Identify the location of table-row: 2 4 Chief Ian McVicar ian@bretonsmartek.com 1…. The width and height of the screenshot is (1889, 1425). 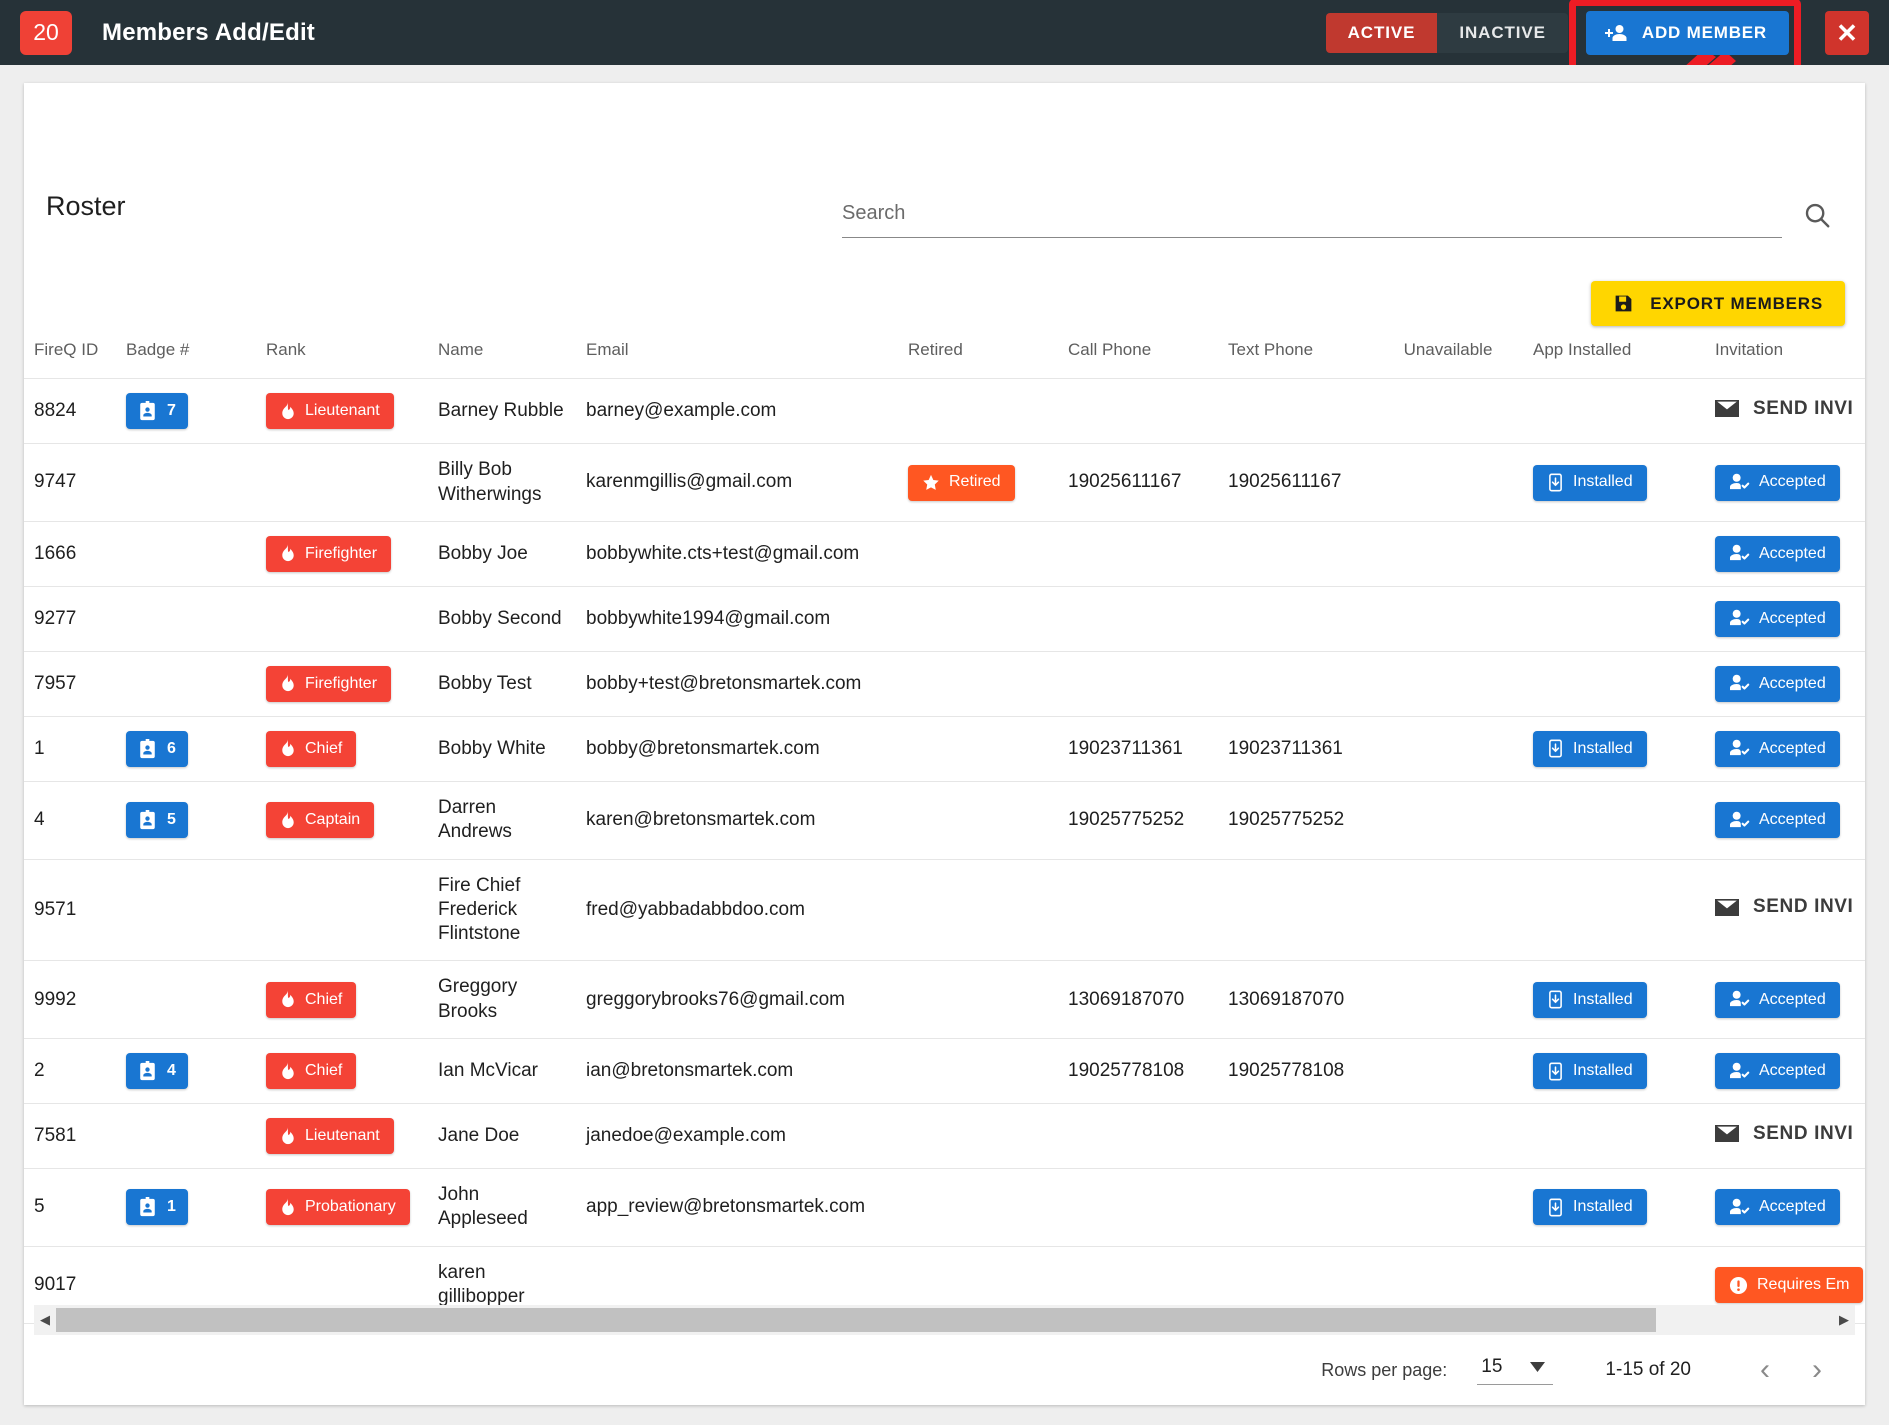
(944, 1071).